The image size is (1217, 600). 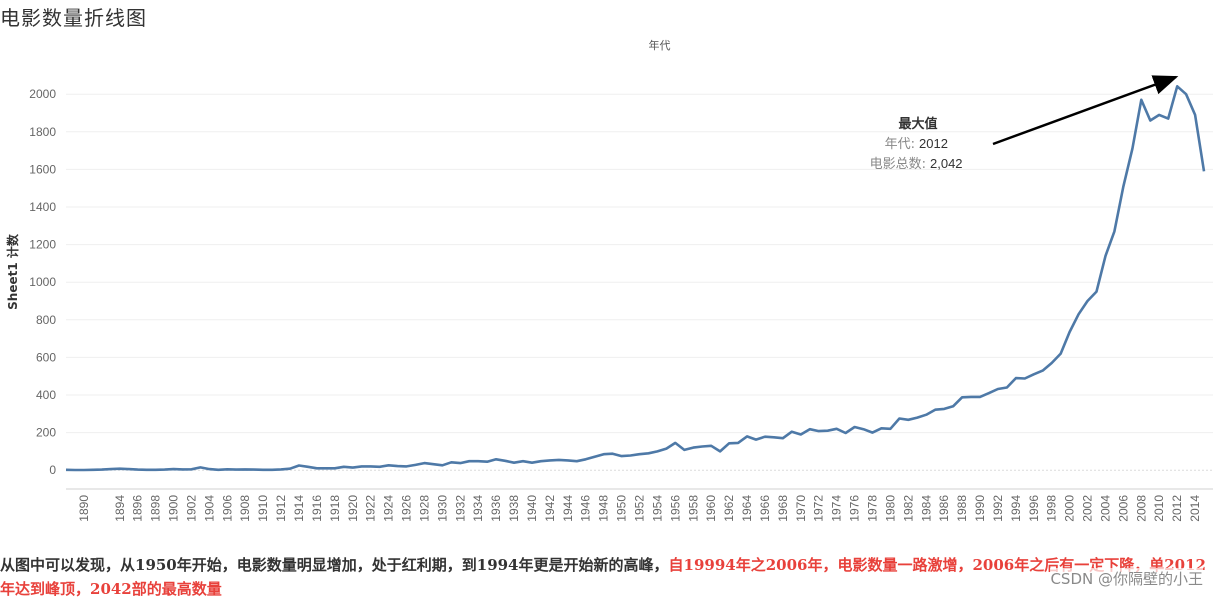 I want to click on x-tick-label: 1964, so click(x=747, y=508).